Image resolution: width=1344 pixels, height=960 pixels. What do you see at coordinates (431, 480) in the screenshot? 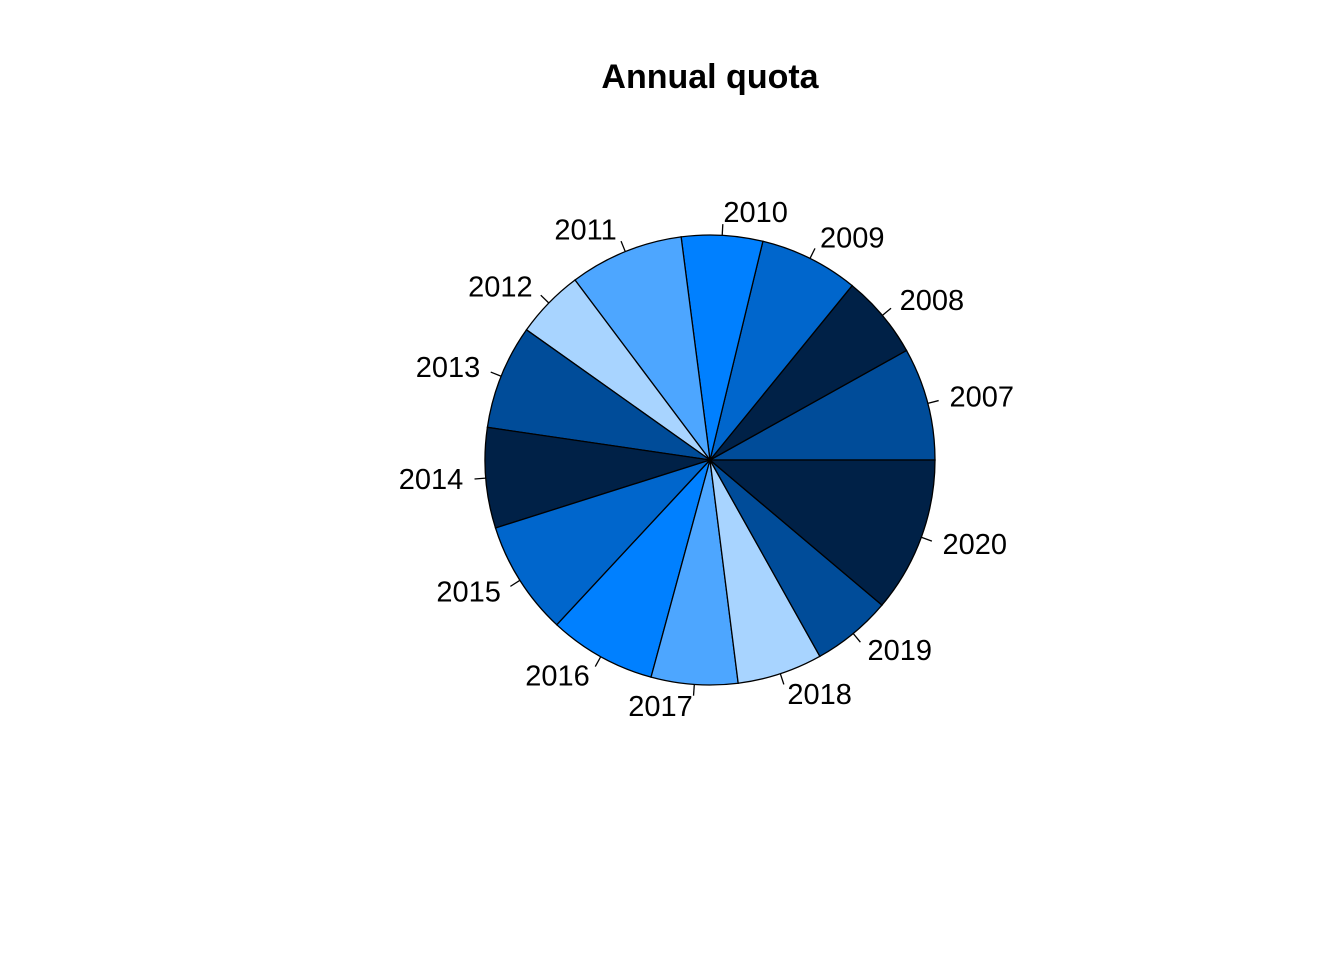
I see `pie-label-2014: 2014` at bounding box center [431, 480].